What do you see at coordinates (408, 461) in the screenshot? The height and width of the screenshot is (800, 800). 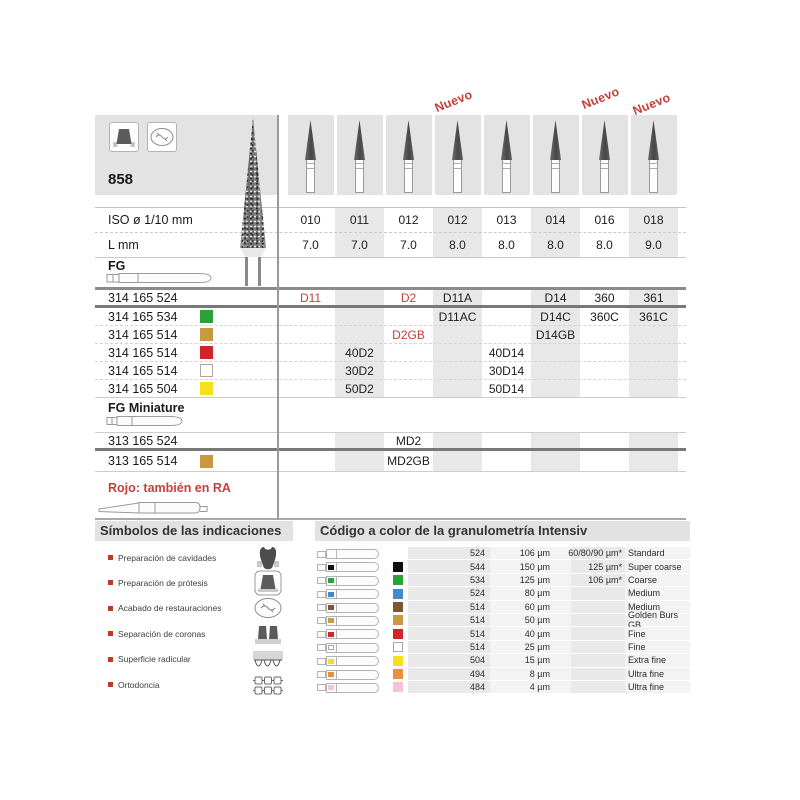 I see `bur-ref: MD2GB` at bounding box center [408, 461].